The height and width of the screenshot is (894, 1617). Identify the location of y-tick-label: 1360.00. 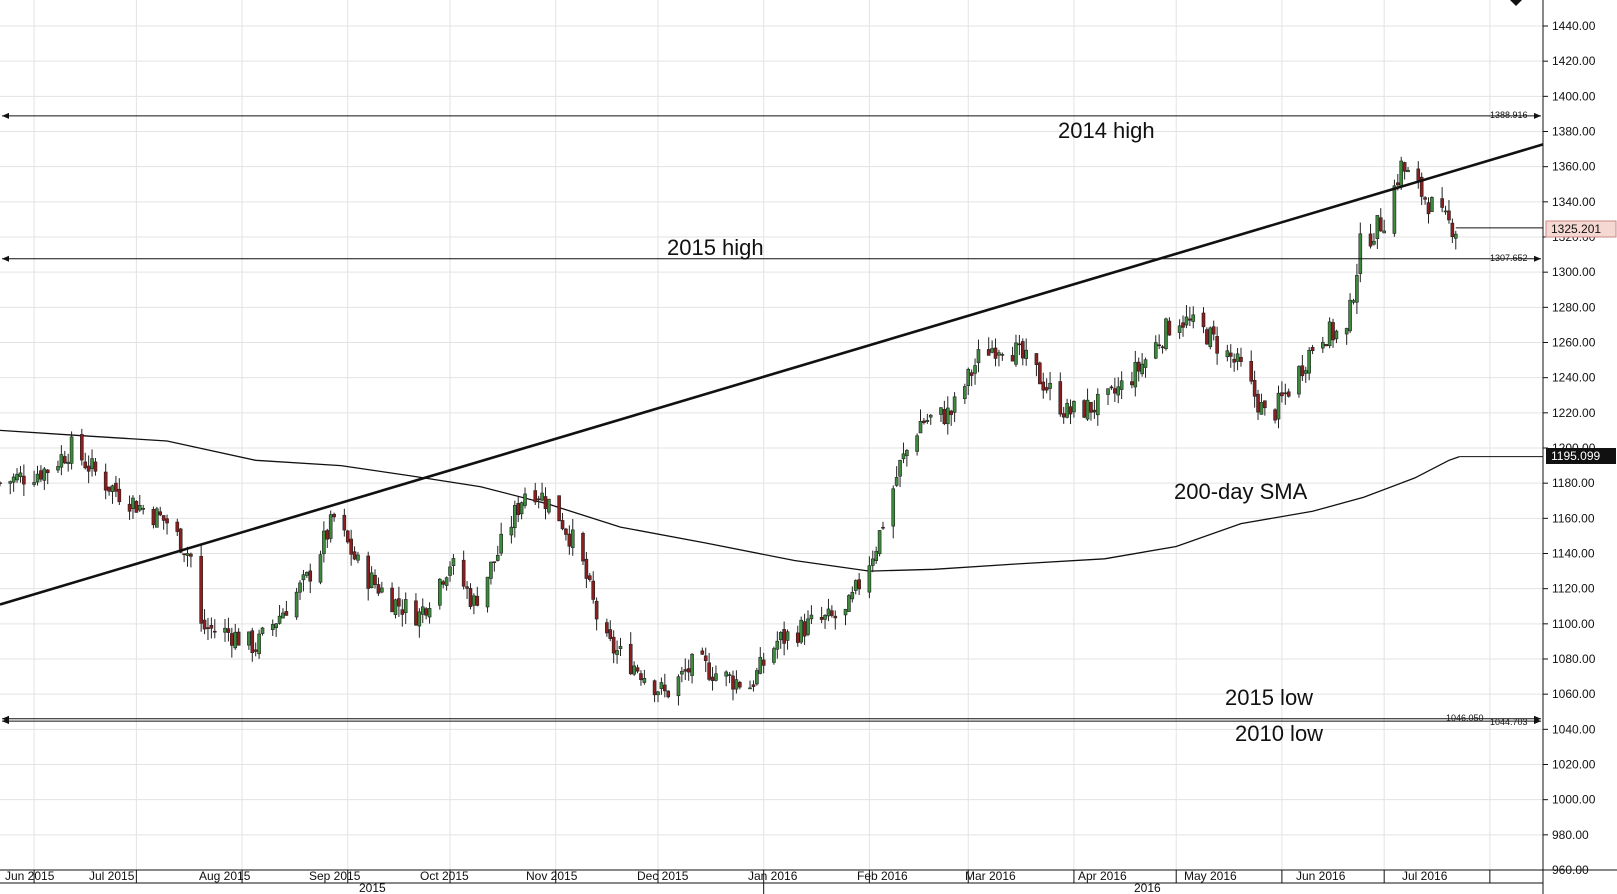
(1574, 167).